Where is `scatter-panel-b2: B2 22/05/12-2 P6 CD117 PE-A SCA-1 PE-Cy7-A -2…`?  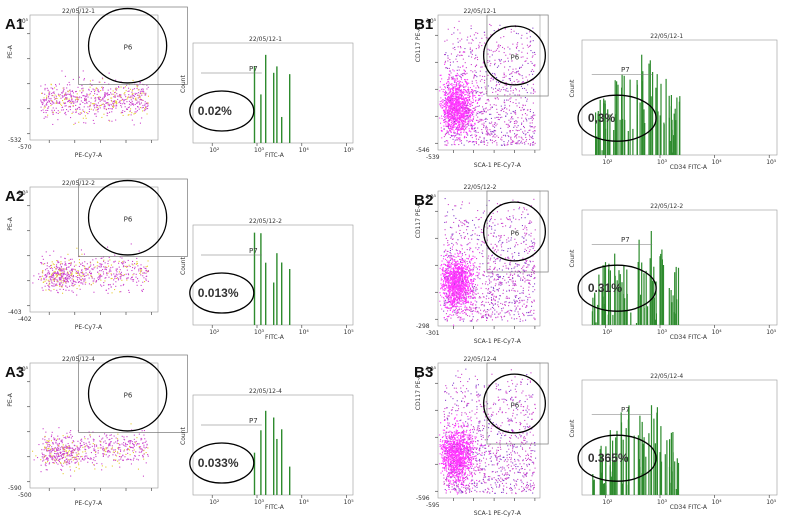
scatter-panel-b2: B2 22/05/12-2 P6 CD117 PE-A SCA-1 PE-Cy7-A -2… is located at coordinates (481, 264).